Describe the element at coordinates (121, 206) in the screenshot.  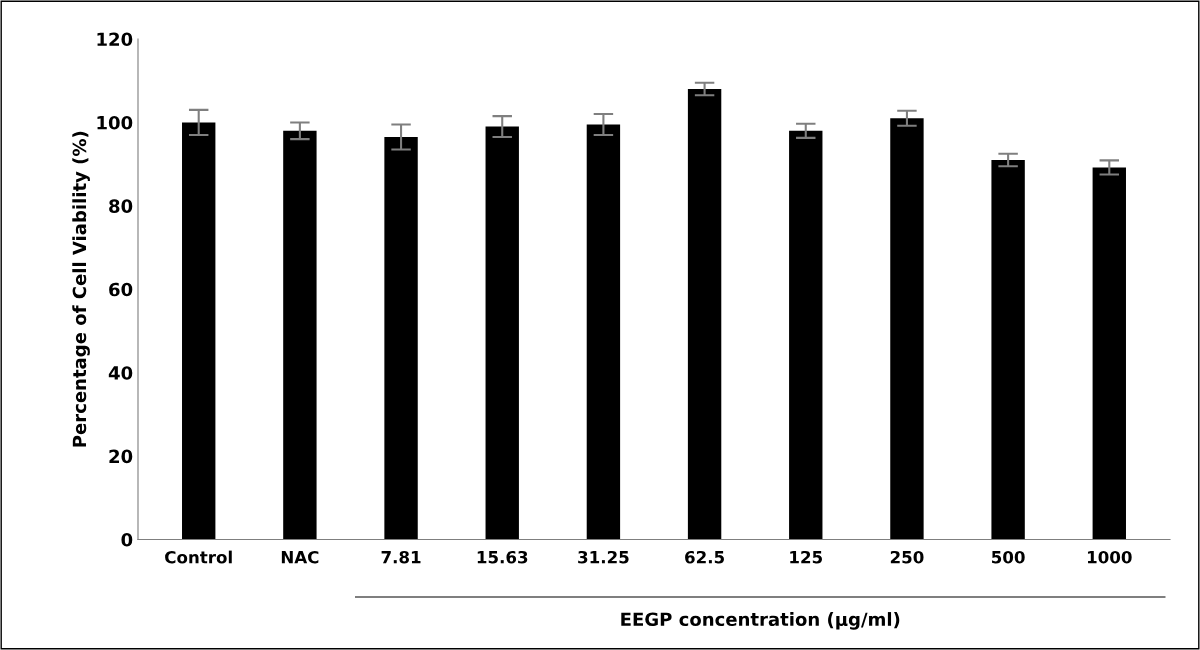
I see `y-tick-label: 80` at that location.